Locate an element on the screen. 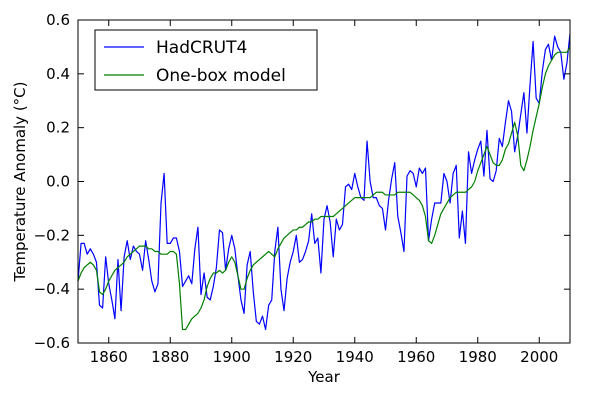 The height and width of the screenshot is (400, 600). x-tick-label: 1980 is located at coordinates (478, 357).